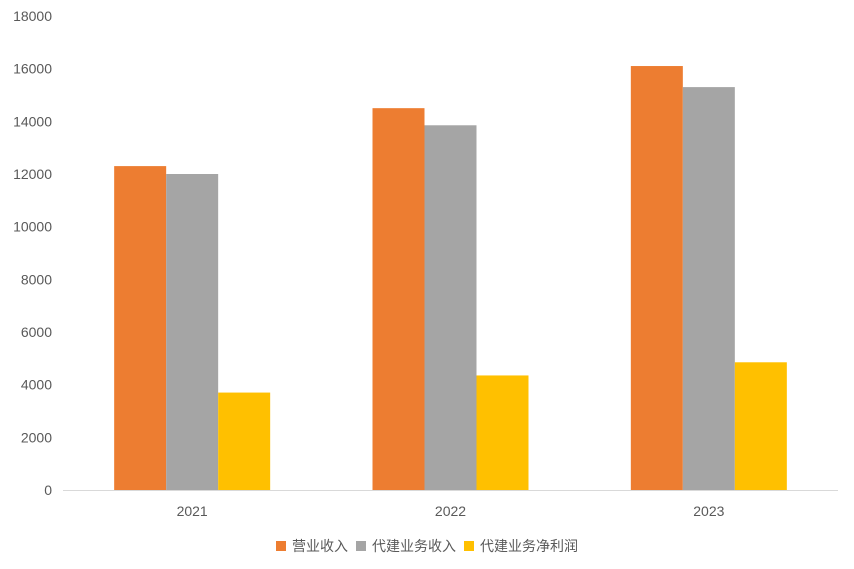 The height and width of the screenshot is (569, 854). I want to click on legend-item: 代建业务净利润, so click(521, 547).